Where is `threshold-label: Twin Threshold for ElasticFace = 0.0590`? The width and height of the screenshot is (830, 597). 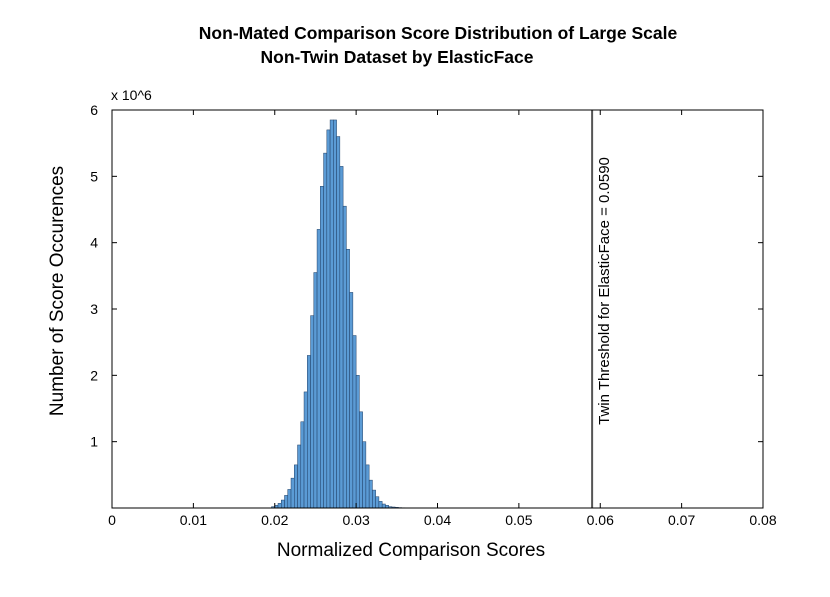
threshold-label: Twin Threshold for ElasticFace = 0.0590 is located at coordinates (604, 291).